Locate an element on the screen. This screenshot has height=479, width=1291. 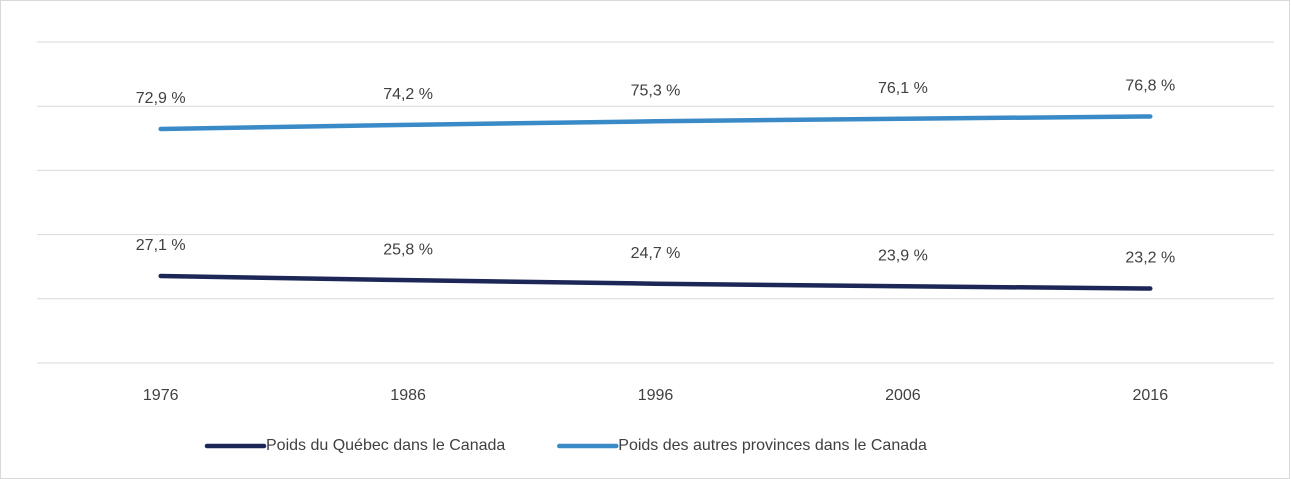
x-tick-label: 2016 is located at coordinates (1151, 395).